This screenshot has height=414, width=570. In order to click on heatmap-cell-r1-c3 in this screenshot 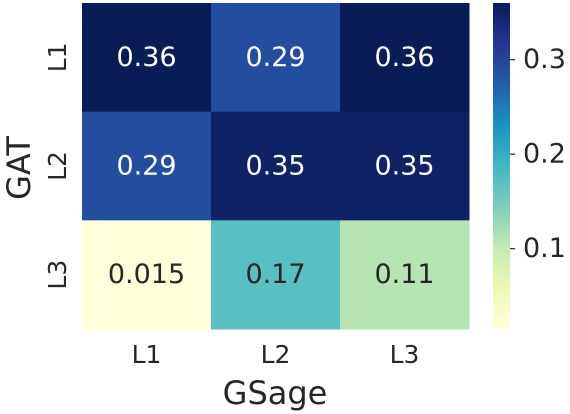, I will do `click(405, 58)`.